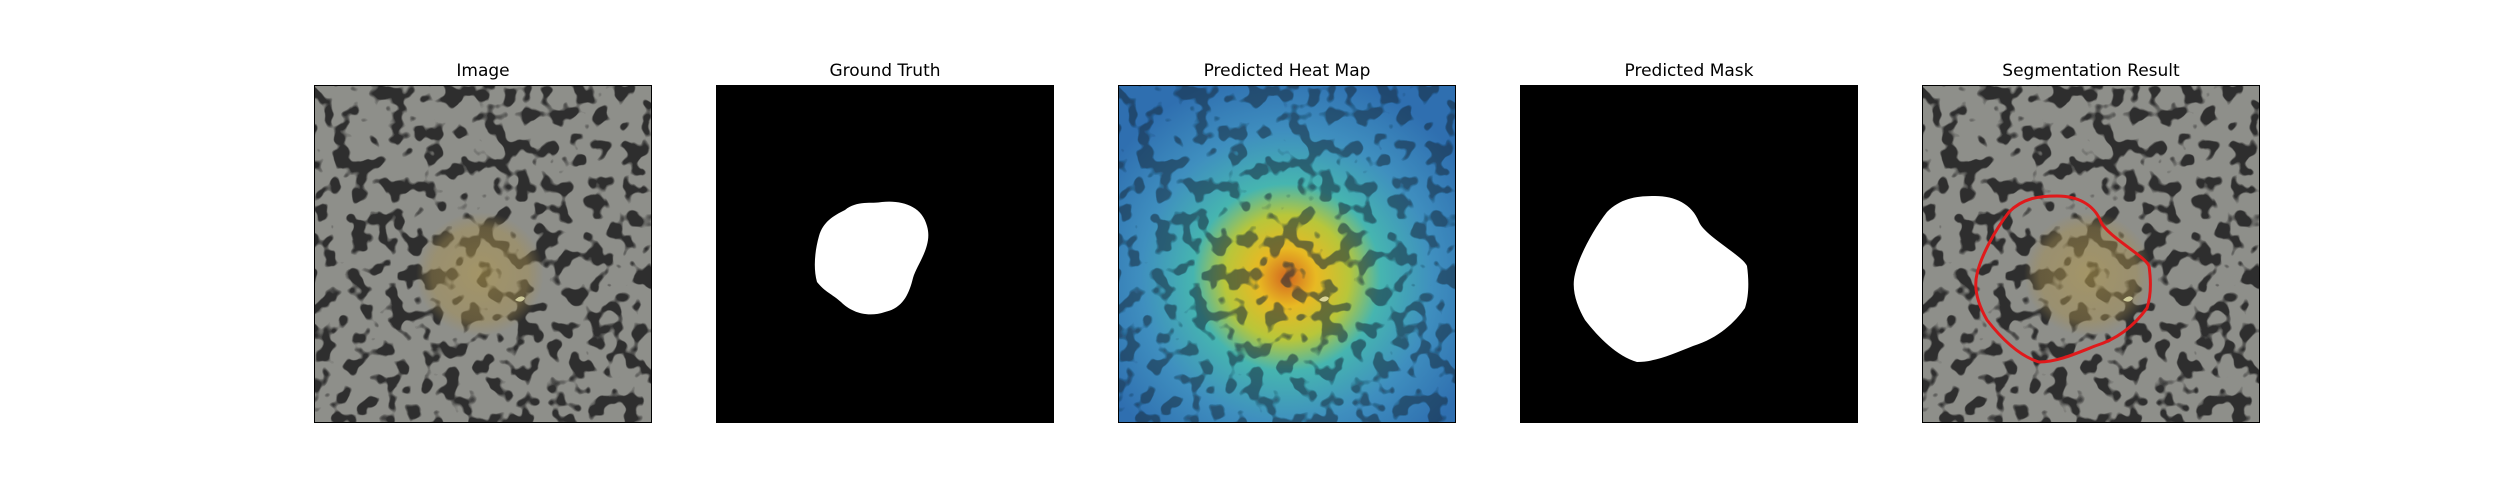 Image resolution: width=2500 pixels, height=500 pixels. I want to click on panel-title-image: Image, so click(483, 71).